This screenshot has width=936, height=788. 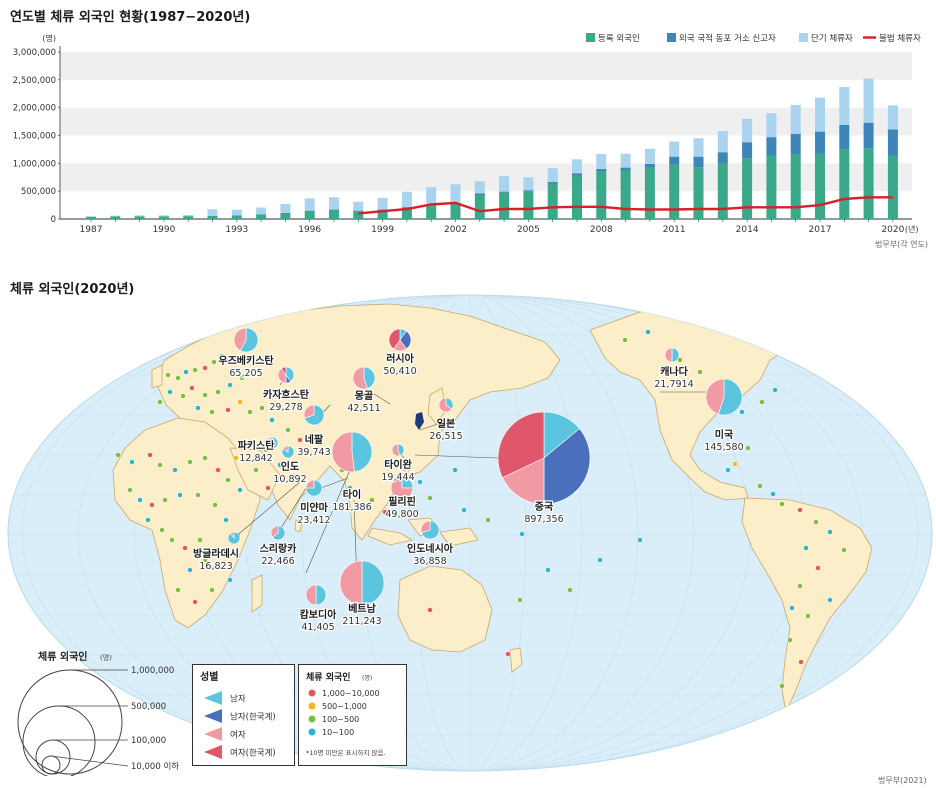 What do you see at coordinates (455, 230) in the screenshot?
I see `x-tick-label: 2002` at bounding box center [455, 230].